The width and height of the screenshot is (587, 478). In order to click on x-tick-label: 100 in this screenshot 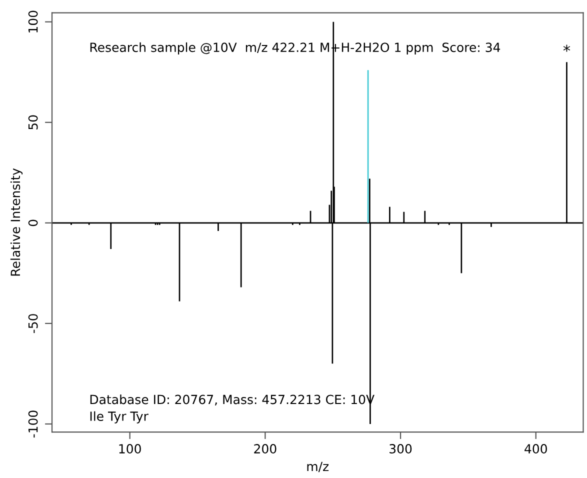, I will do `click(130, 449)`.